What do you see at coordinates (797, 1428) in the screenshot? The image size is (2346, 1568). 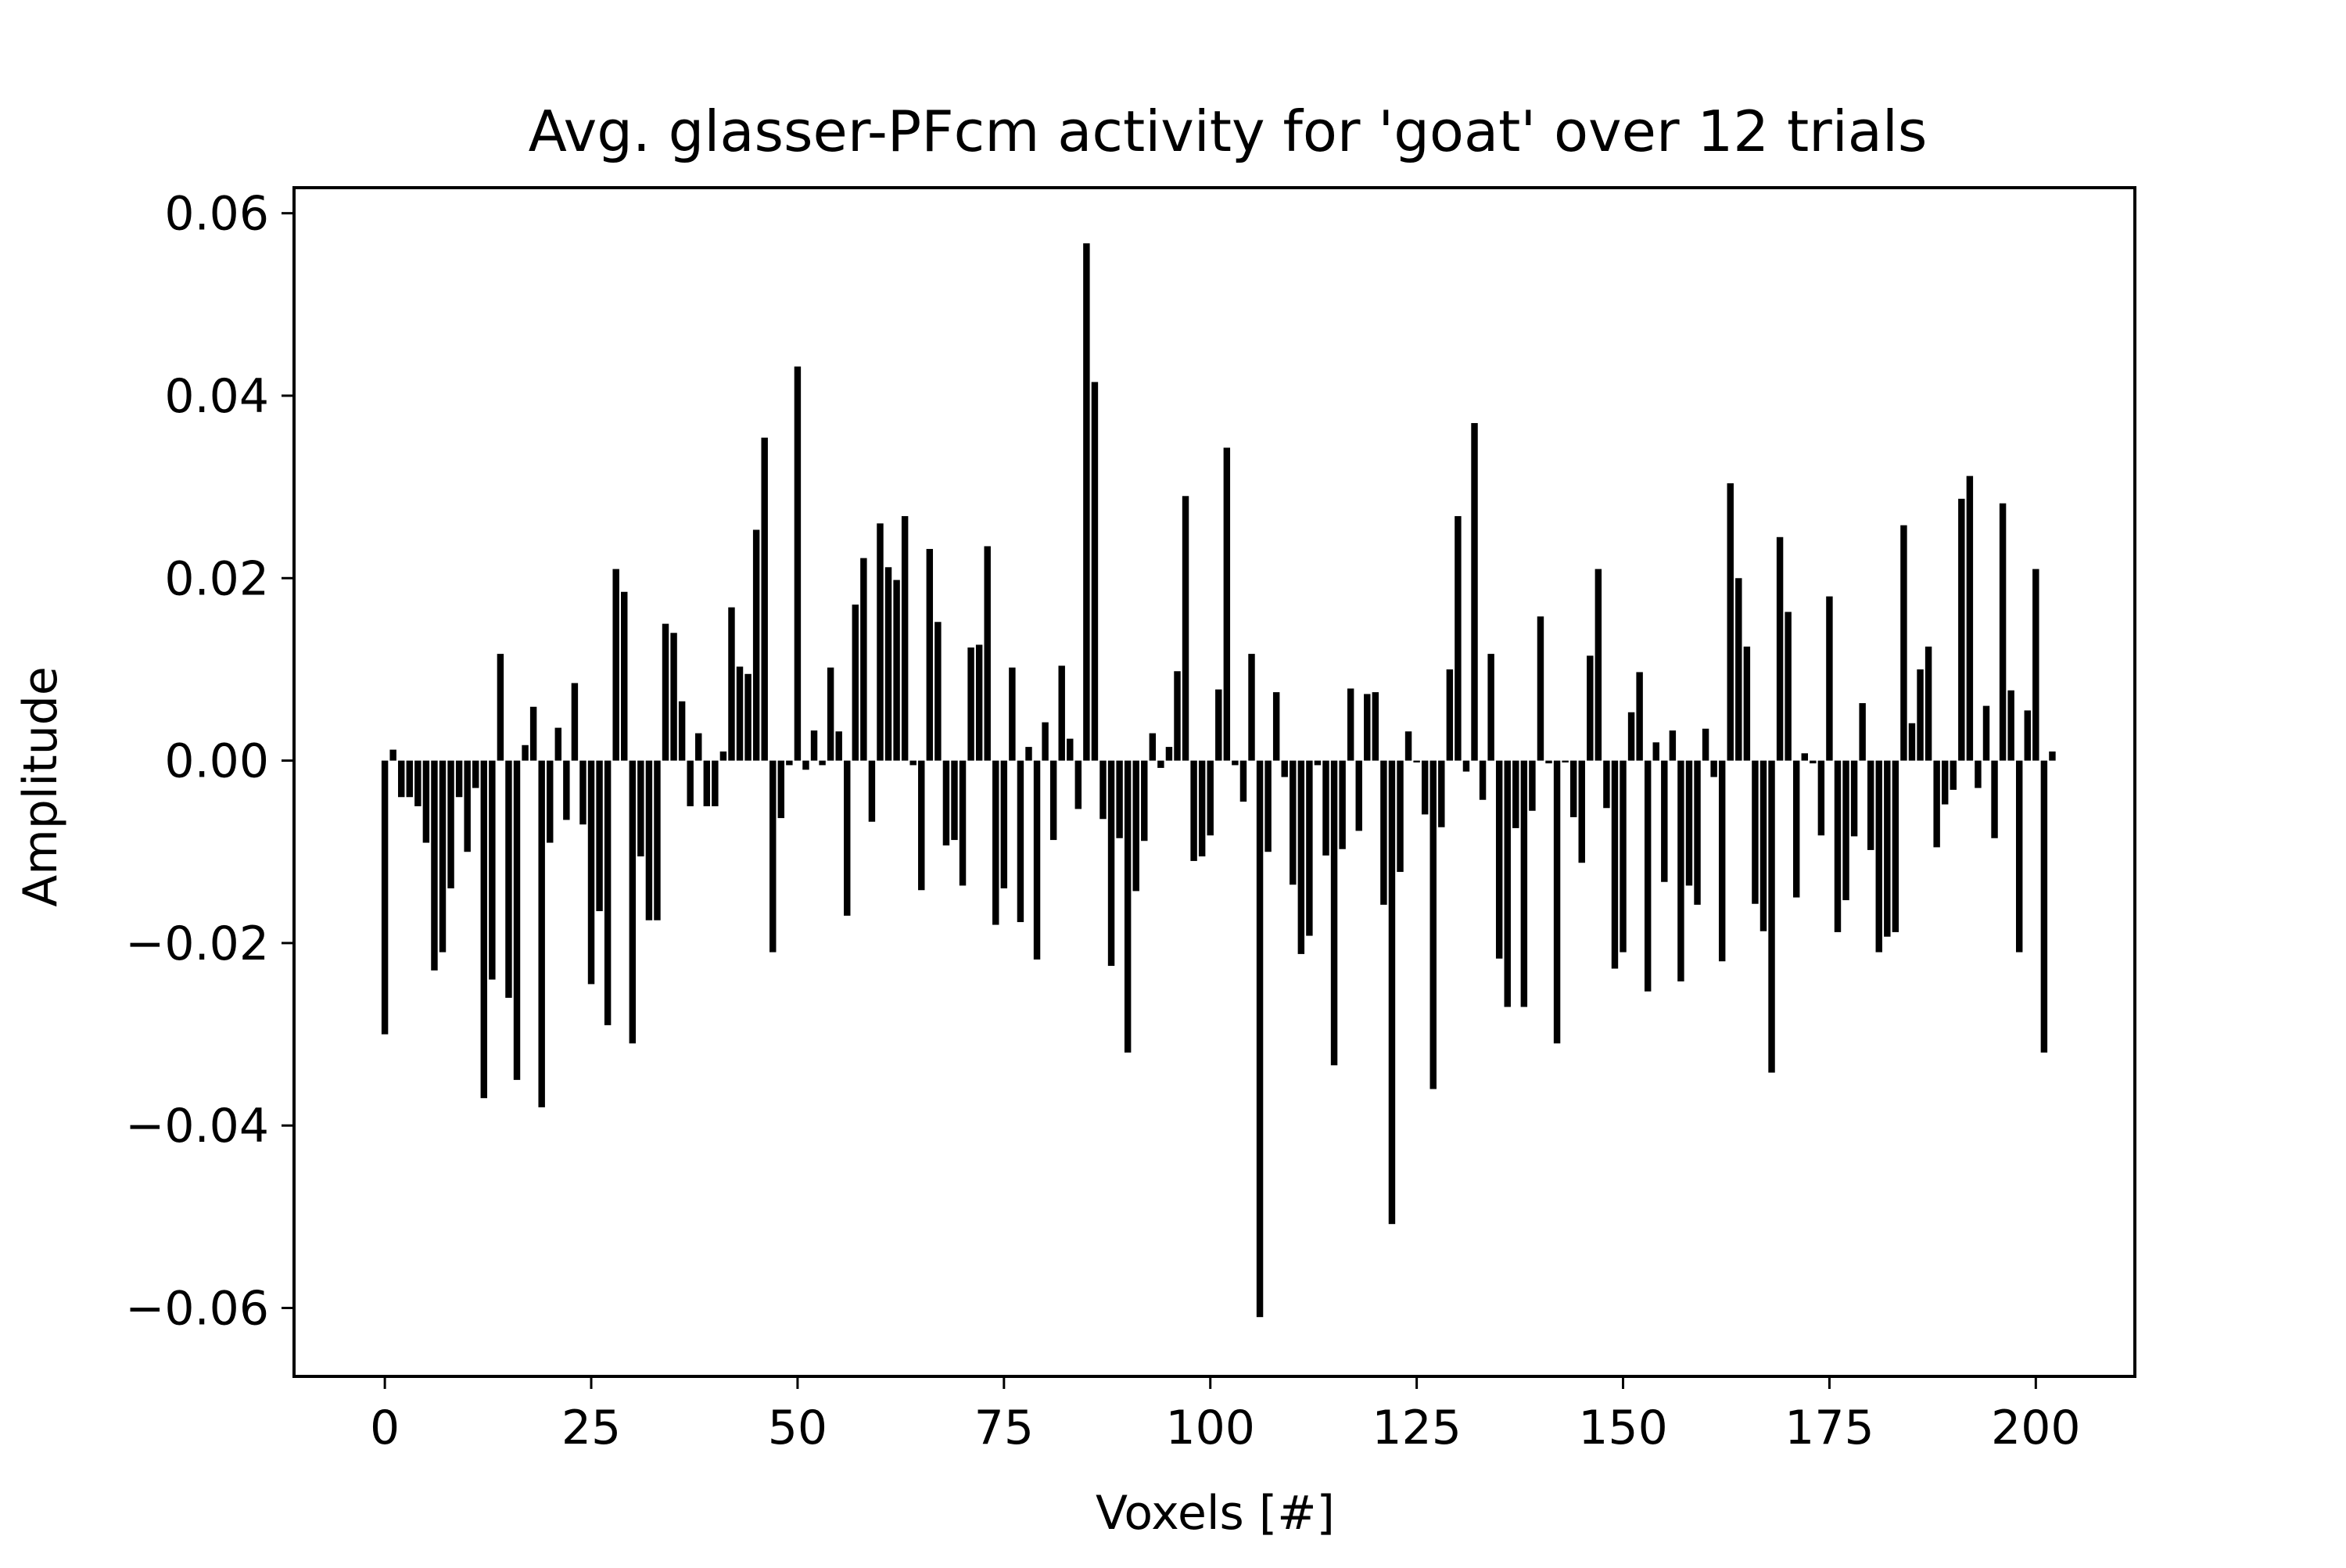 I see `x-tick-label: 50` at bounding box center [797, 1428].